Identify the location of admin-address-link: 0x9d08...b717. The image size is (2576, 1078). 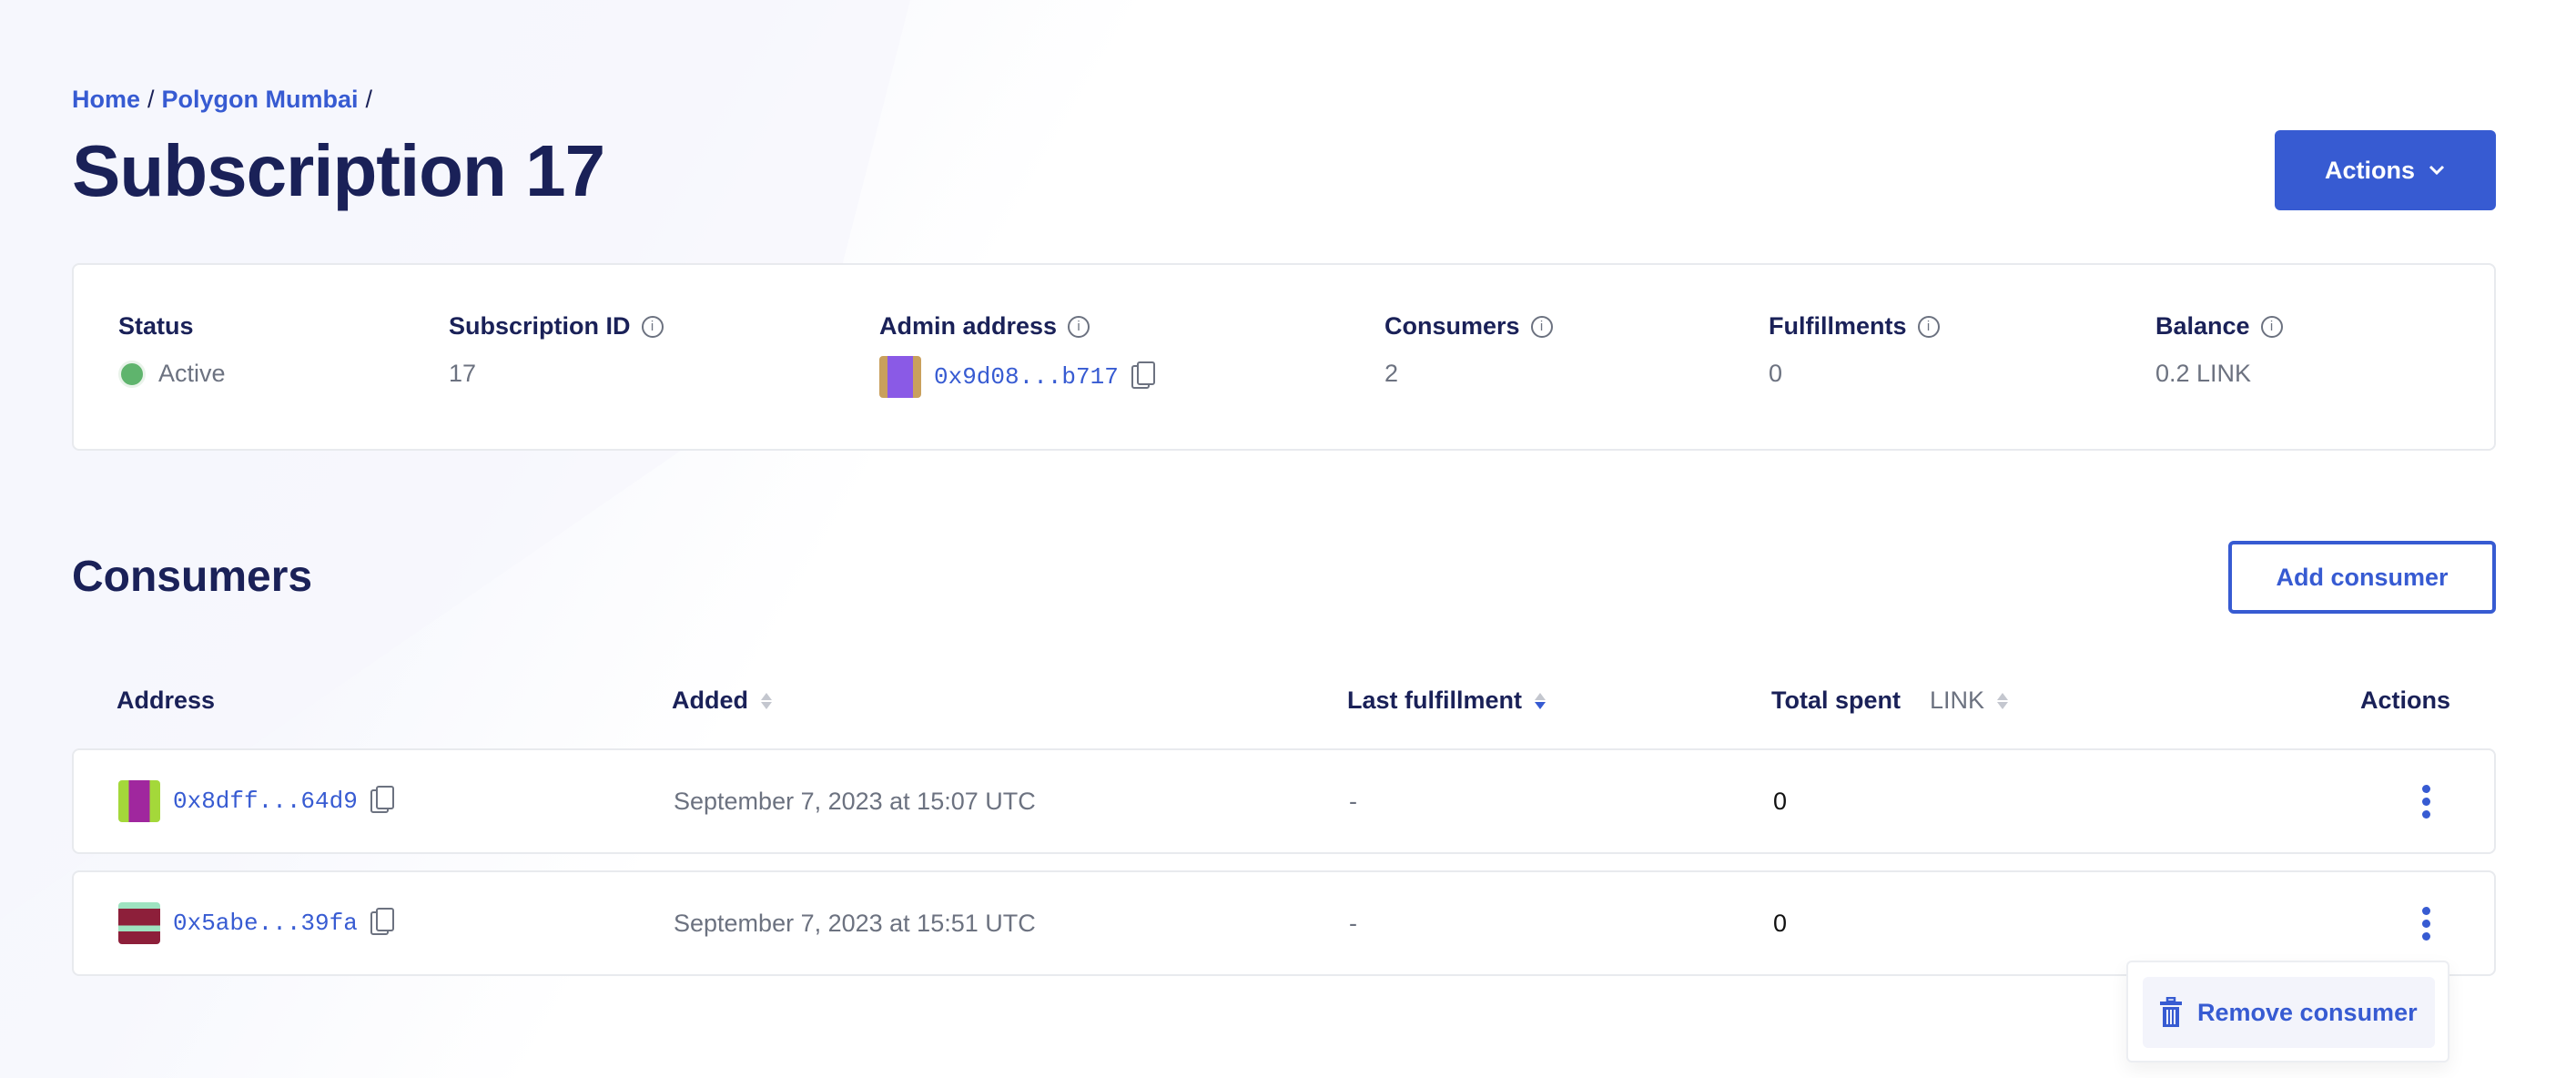
(1026, 377).